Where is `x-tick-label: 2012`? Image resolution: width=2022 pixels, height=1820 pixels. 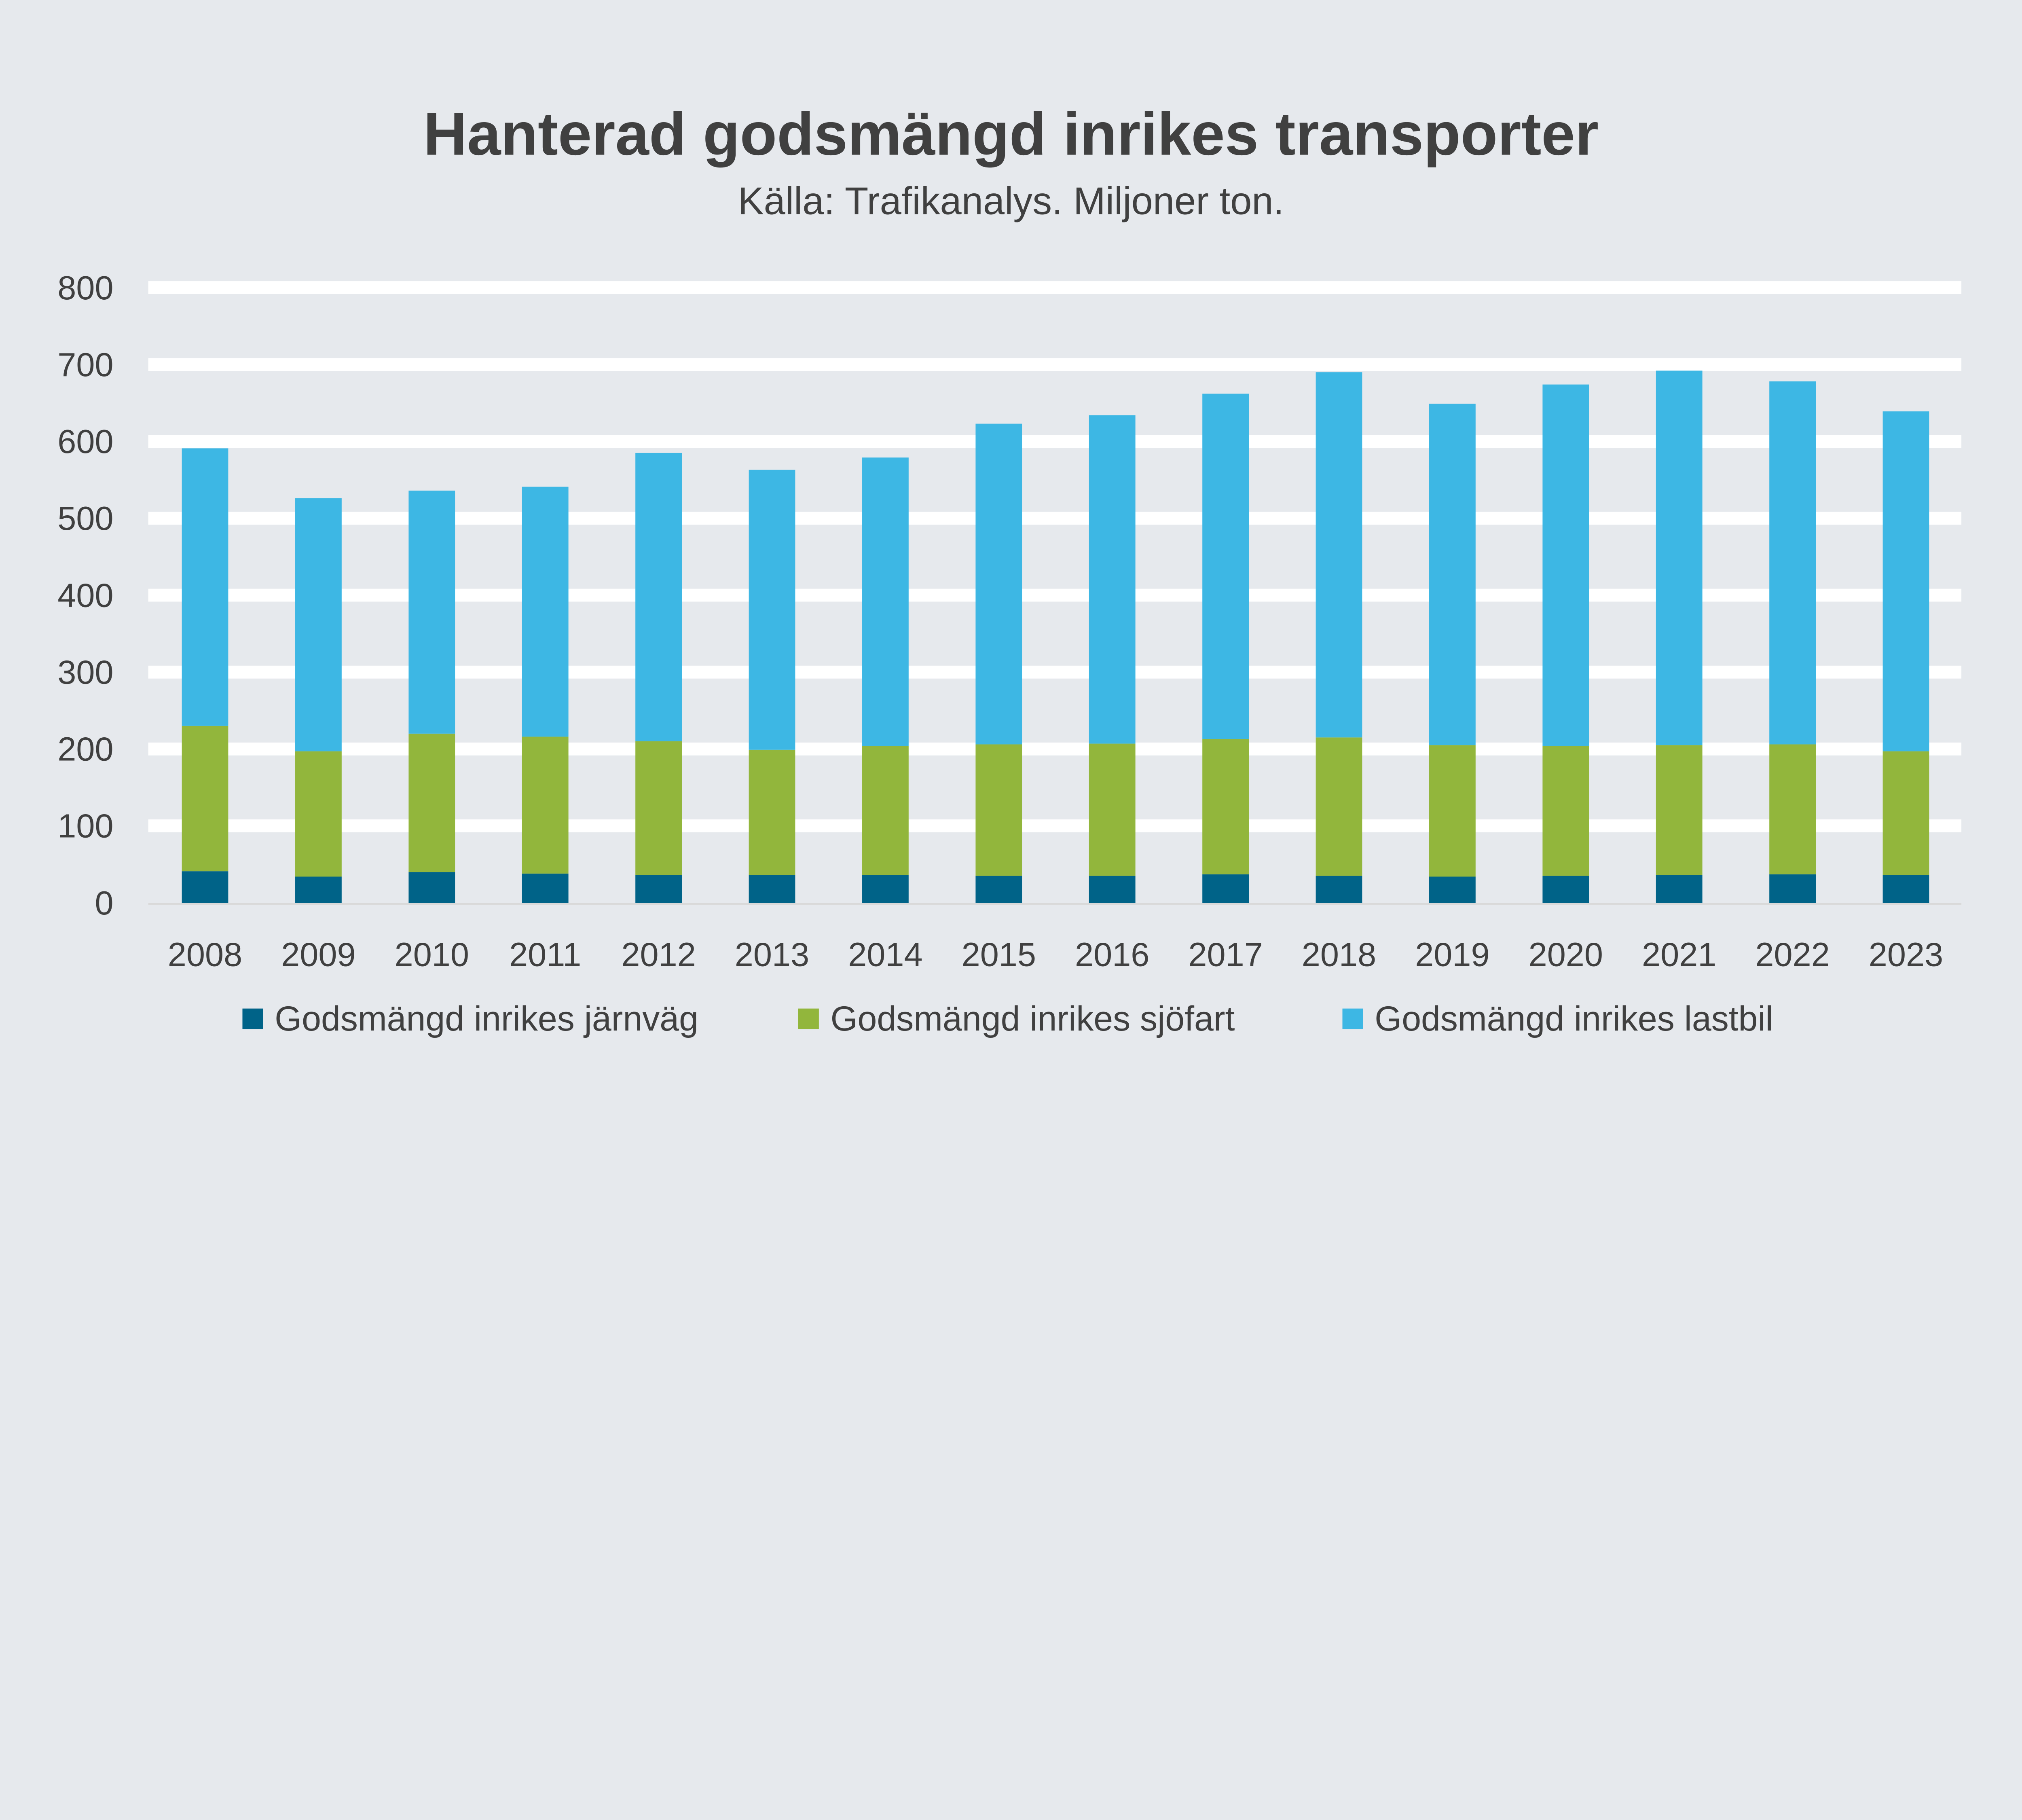 x-tick-label: 2012 is located at coordinates (658, 954).